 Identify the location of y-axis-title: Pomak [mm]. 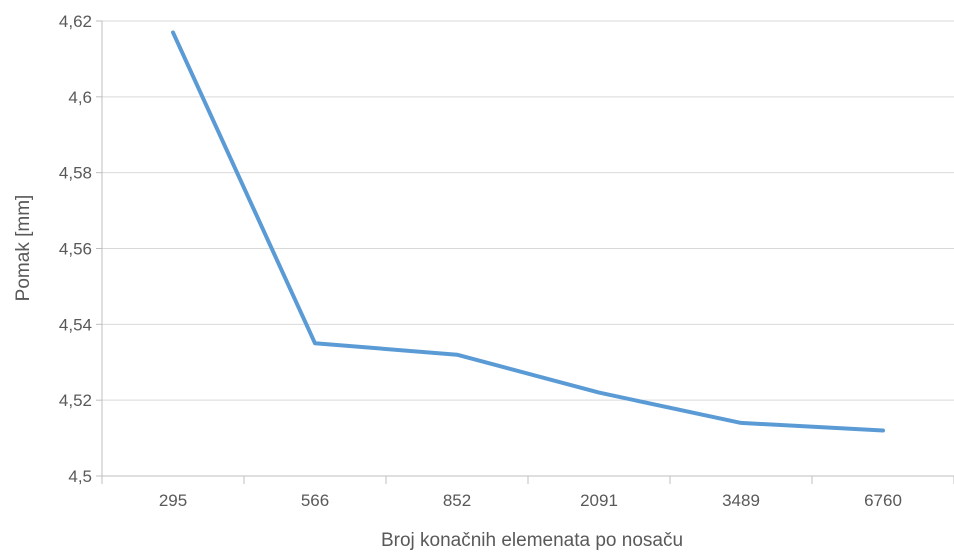
(23, 248).